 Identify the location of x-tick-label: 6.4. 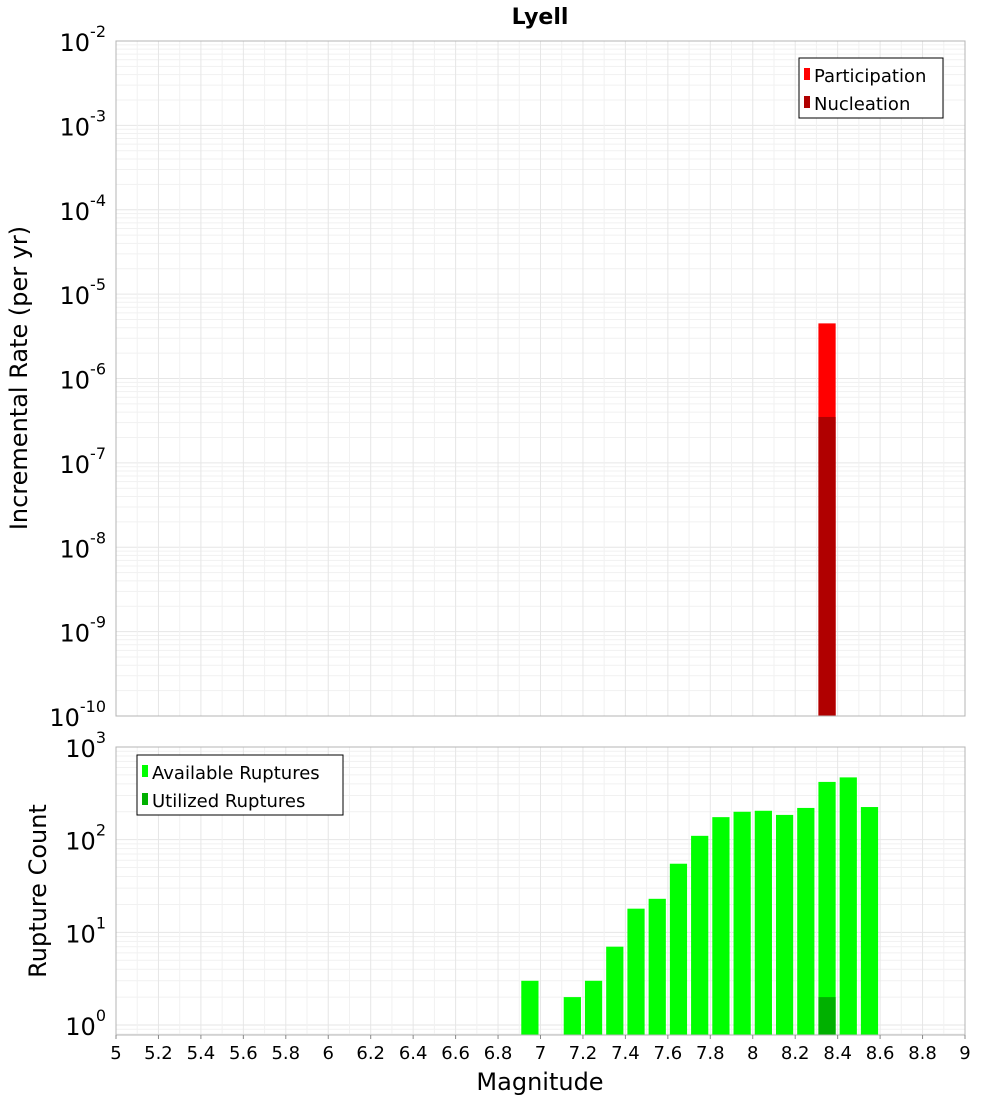
(413, 1053).